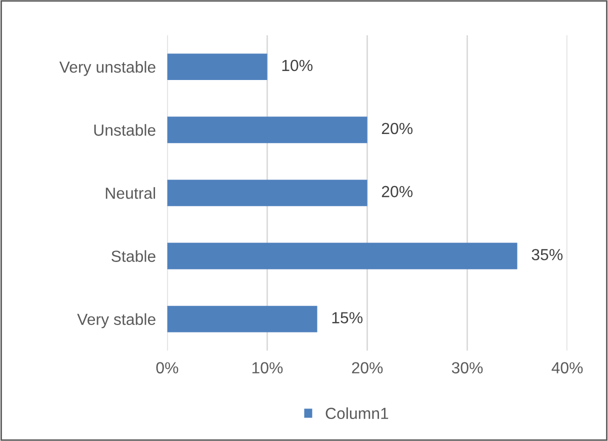 The height and width of the screenshot is (441, 608). I want to click on data-label: 10%, so click(297, 66).